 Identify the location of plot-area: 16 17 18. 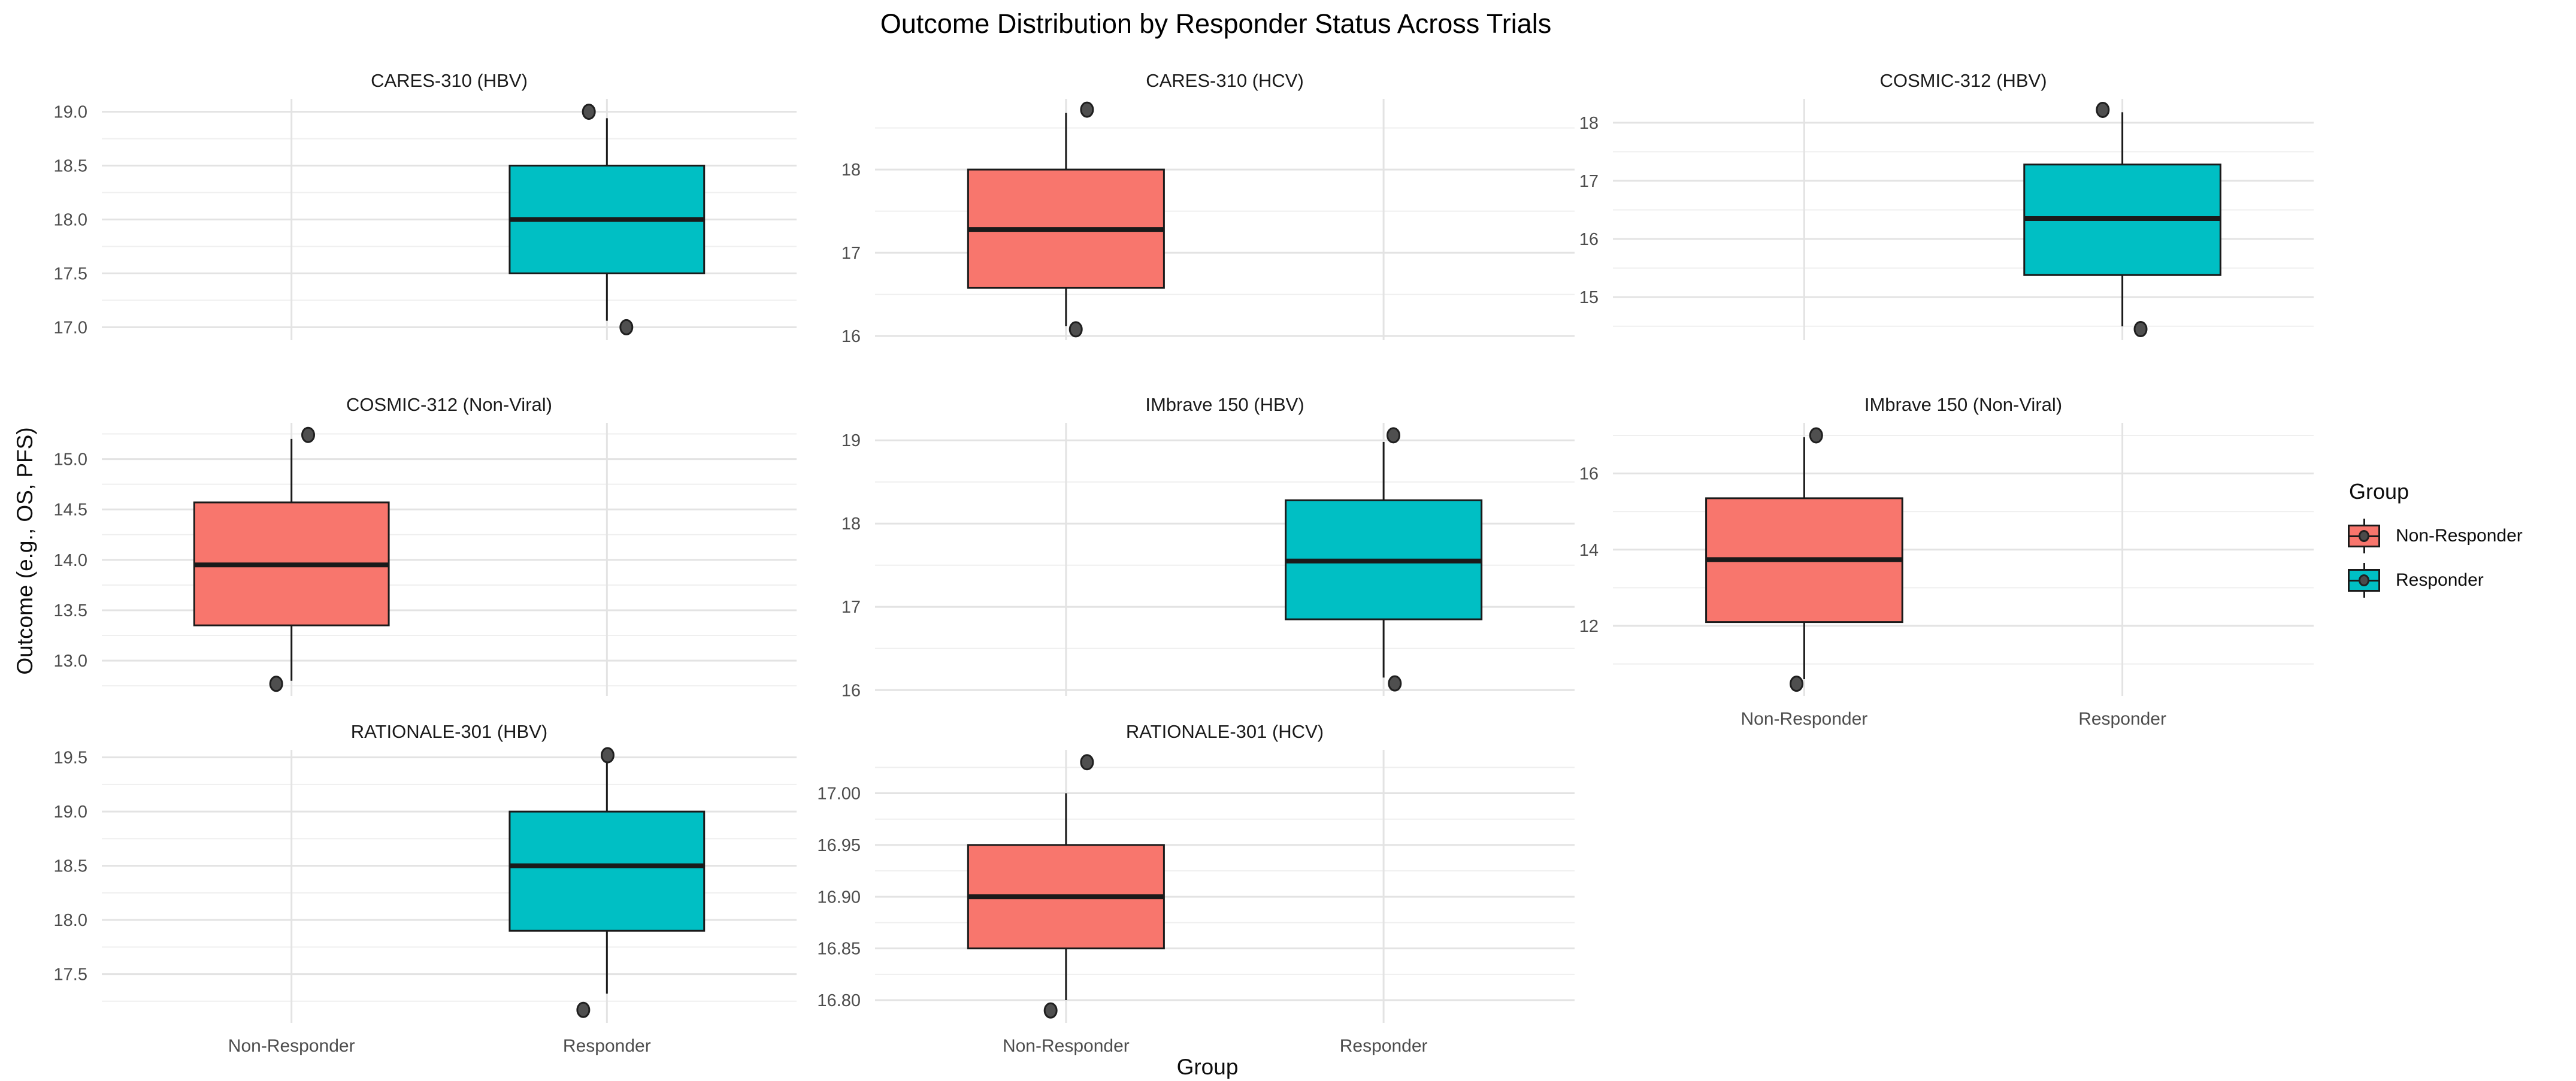
(1208, 222).